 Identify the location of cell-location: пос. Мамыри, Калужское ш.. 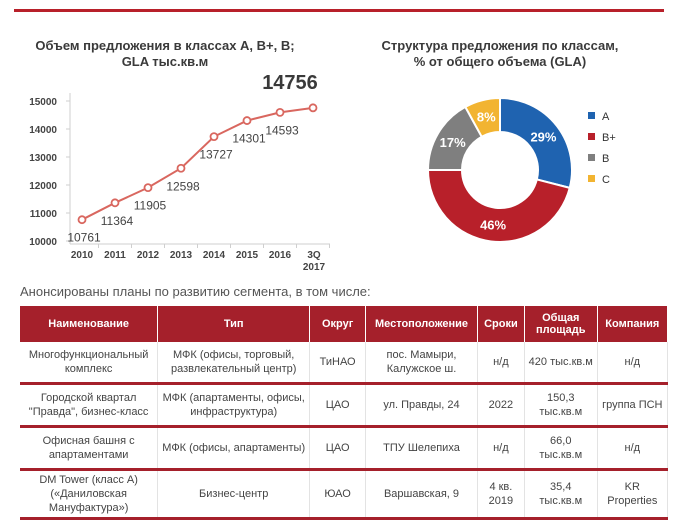
(421, 363).